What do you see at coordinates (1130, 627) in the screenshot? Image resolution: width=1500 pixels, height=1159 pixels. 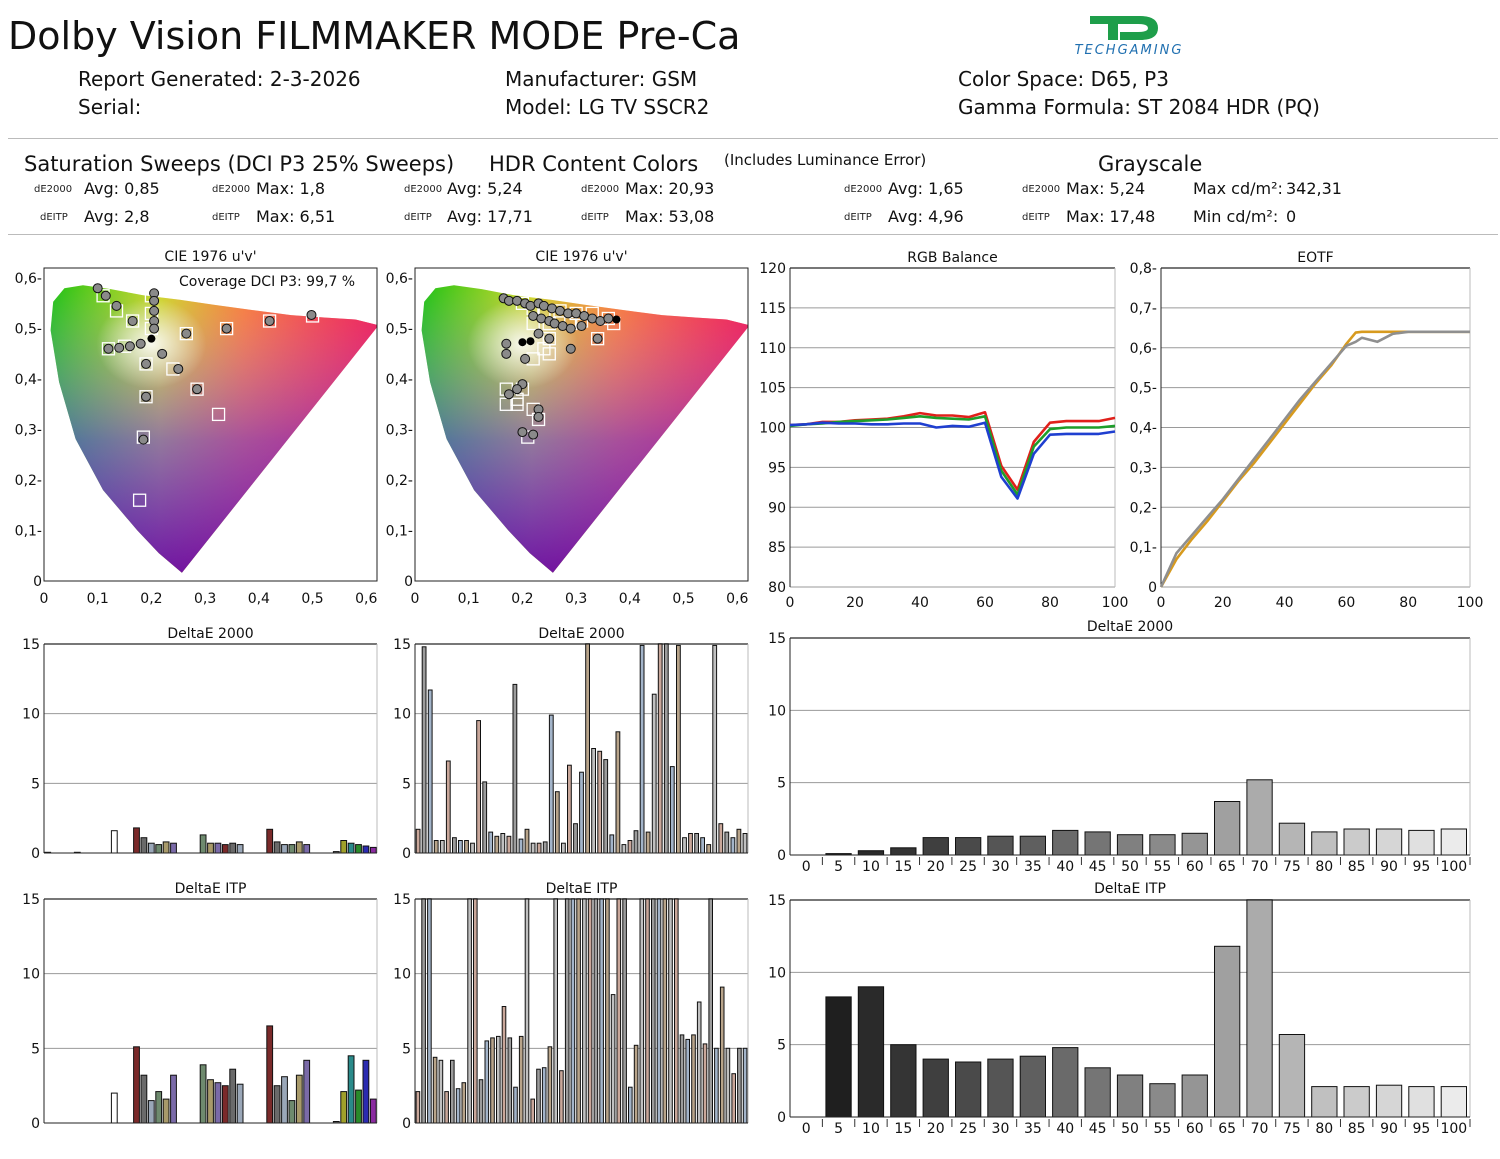 I see `chart-title: DeltaE 2000` at bounding box center [1130, 627].